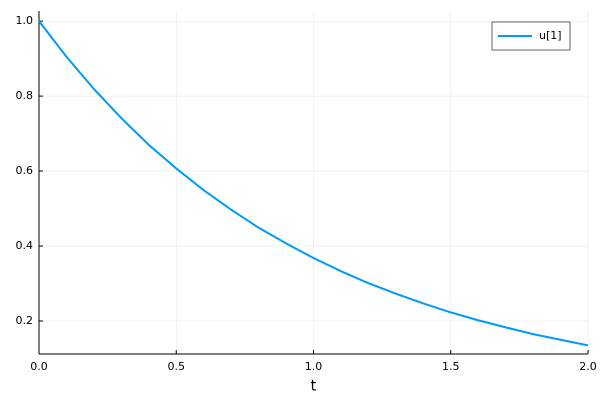 The width and height of the screenshot is (600, 400). What do you see at coordinates (25, 170) in the screenshot?
I see `y-tick-label: 0.6` at bounding box center [25, 170].